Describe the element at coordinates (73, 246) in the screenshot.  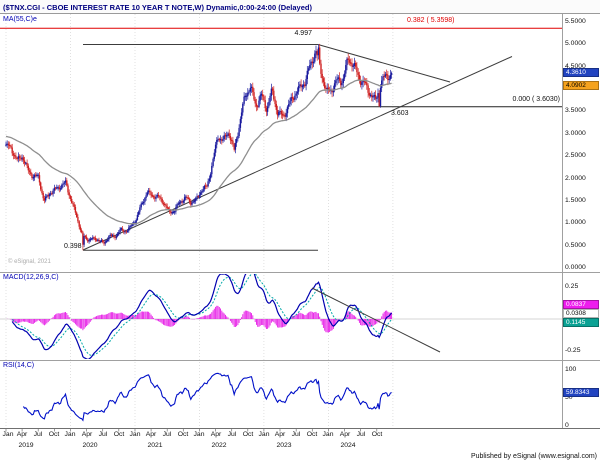
I see `low-price-annotation: 0.398` at that location.